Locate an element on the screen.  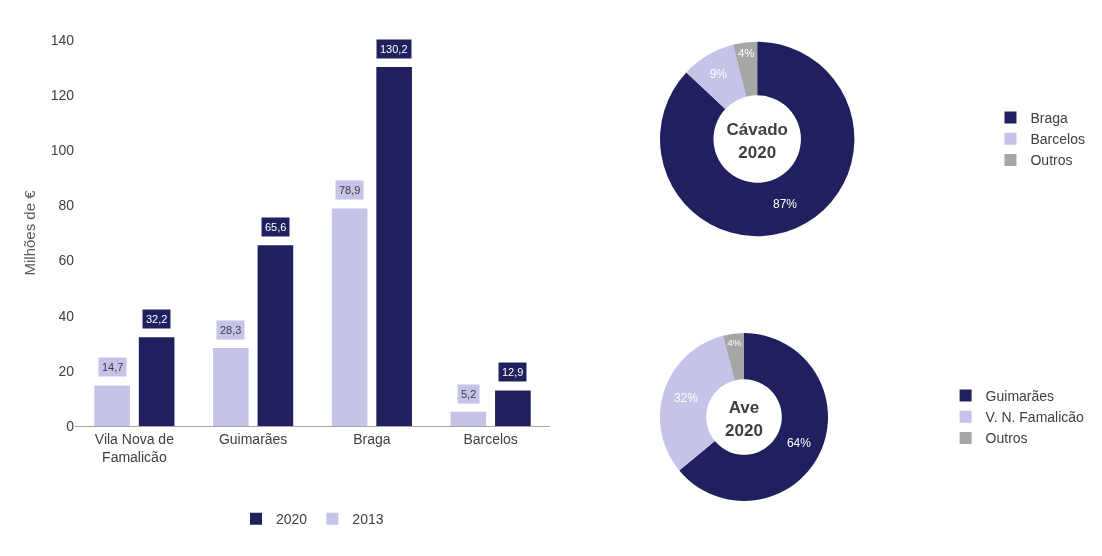
y-tick-label: 20 is located at coordinates (66, 370).